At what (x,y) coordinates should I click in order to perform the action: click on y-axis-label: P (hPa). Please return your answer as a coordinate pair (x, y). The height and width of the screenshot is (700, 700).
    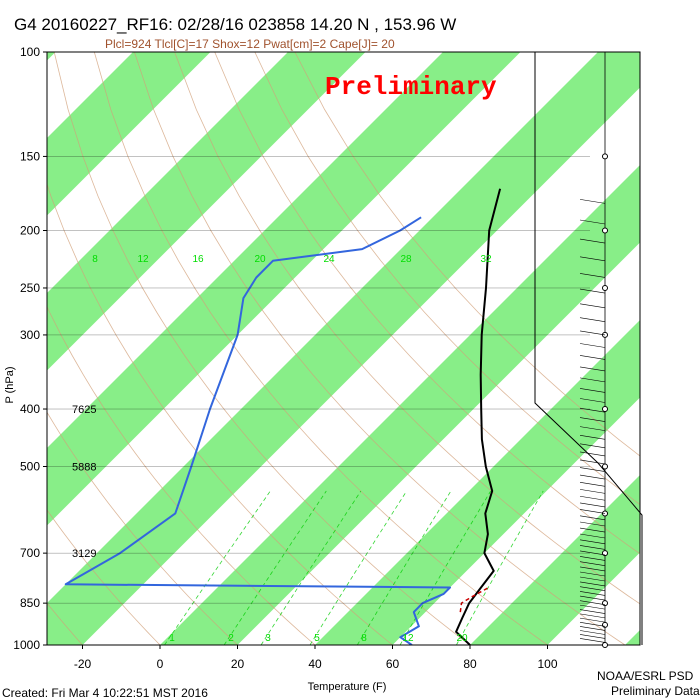
    Looking at the image, I should click on (10, 384).